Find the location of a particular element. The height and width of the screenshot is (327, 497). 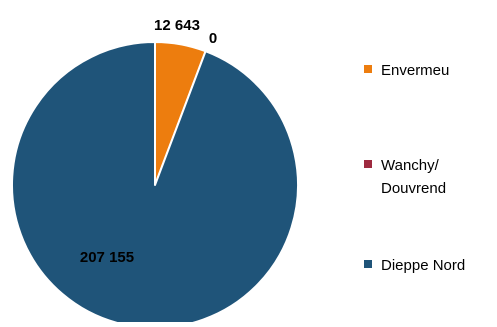

legend-swatch-wanchy-douvrend is located at coordinates (368, 164).